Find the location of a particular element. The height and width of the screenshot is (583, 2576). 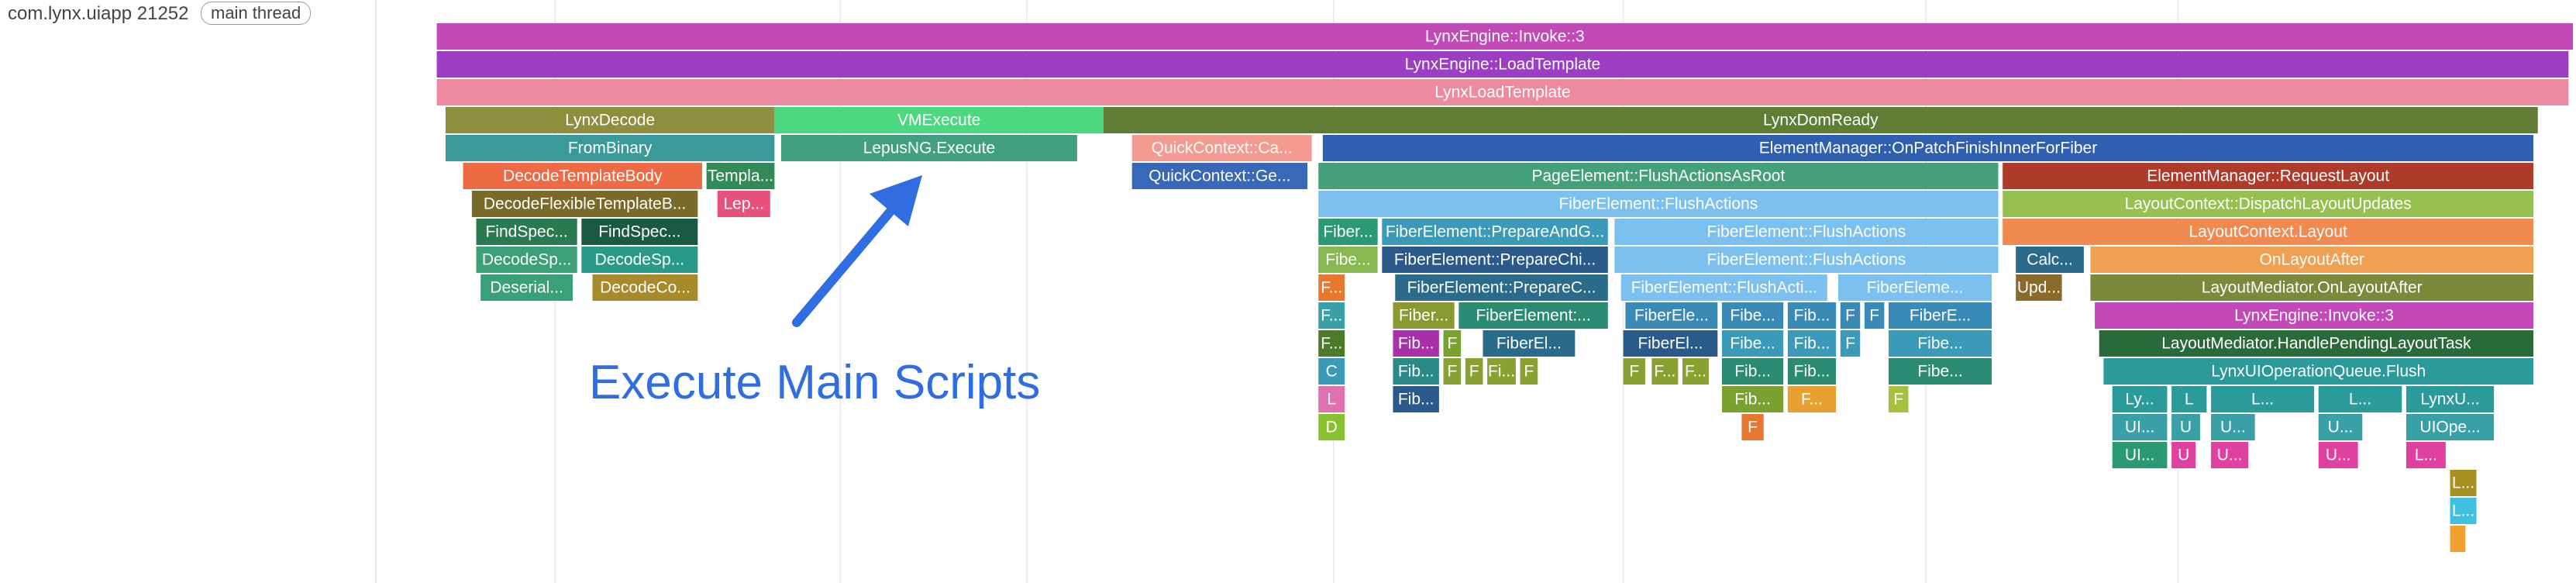

trace-slice: LepusNG.Execute is located at coordinates (928, 148).